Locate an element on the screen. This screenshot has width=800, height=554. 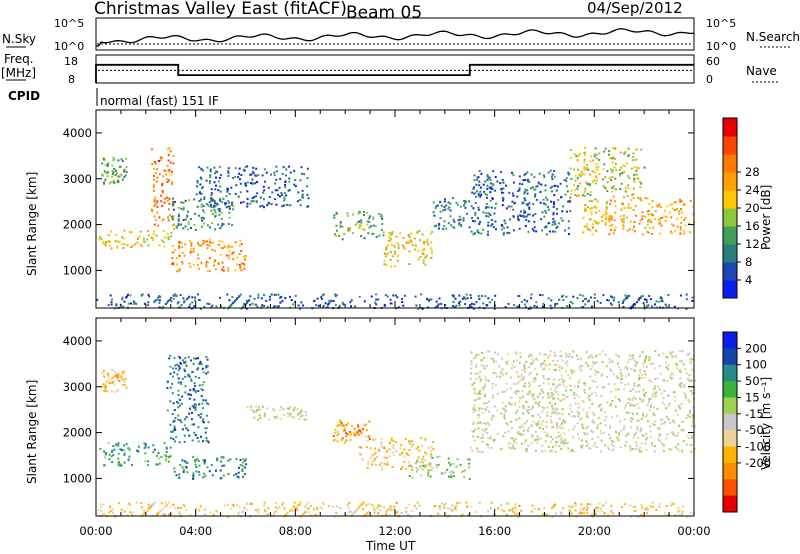
power-range-axis-label: Slant Range [km] is located at coordinates (32, 224).